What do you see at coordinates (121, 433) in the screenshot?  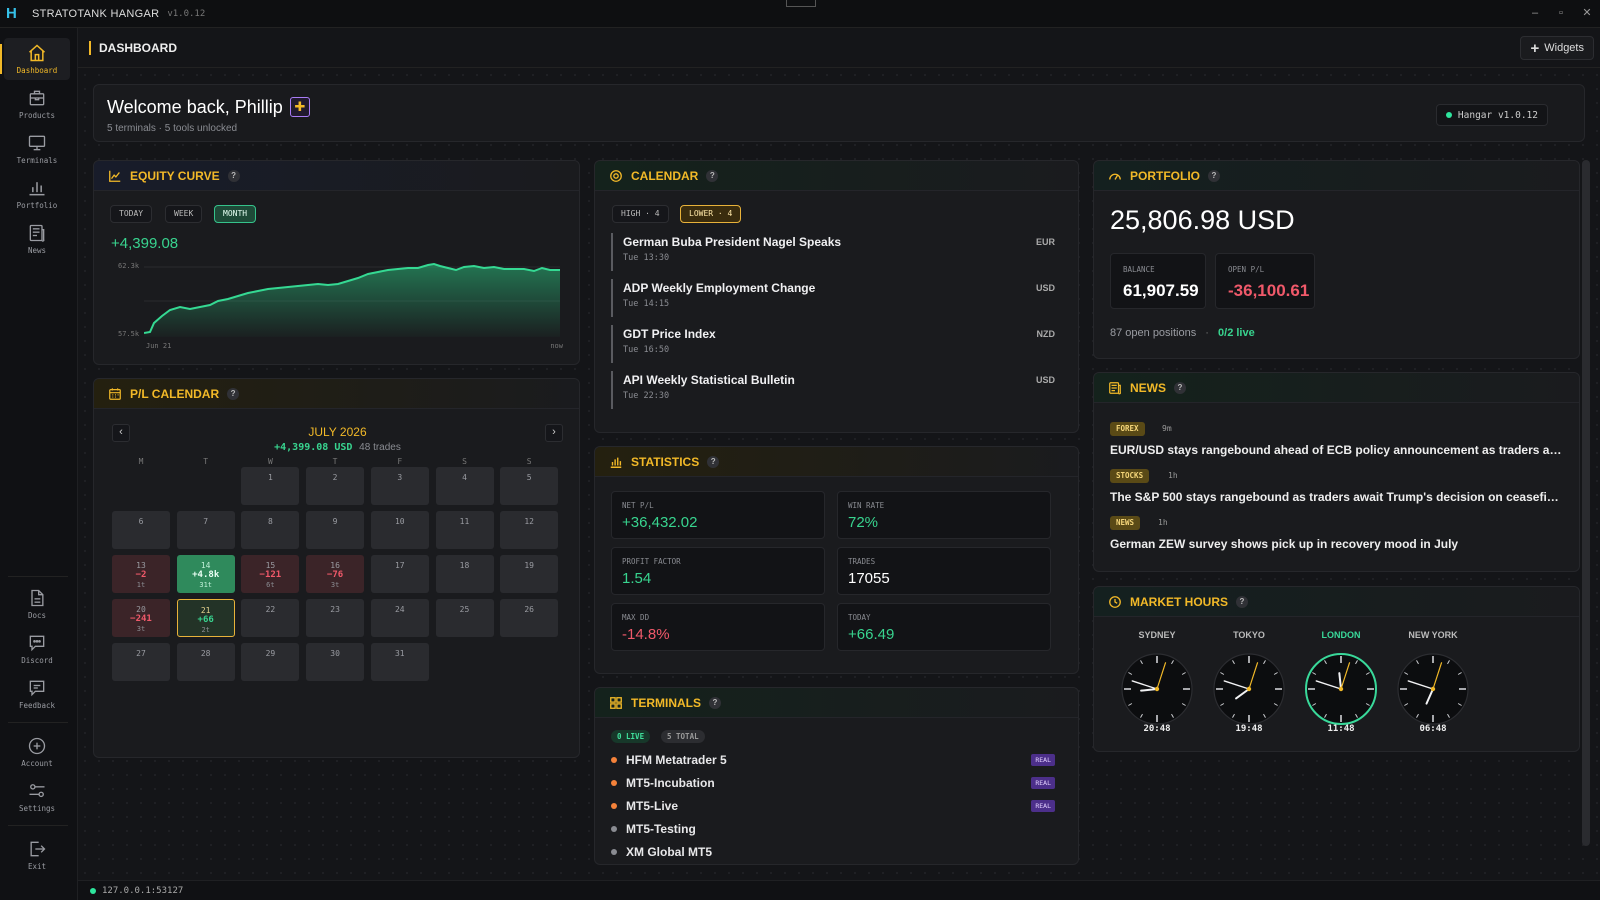 I see `prev-month-button: ‹` at bounding box center [121, 433].